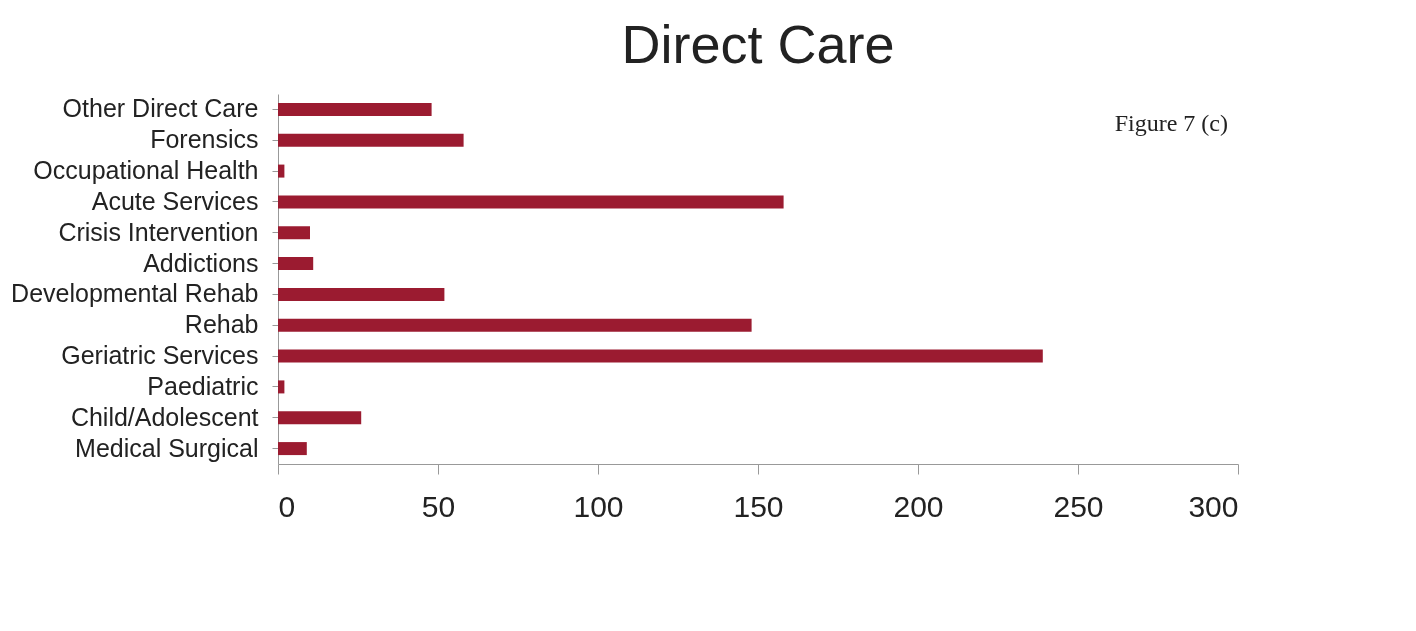 The image size is (1416, 631). I want to click on x-tick-label: 250, so click(1078, 506).